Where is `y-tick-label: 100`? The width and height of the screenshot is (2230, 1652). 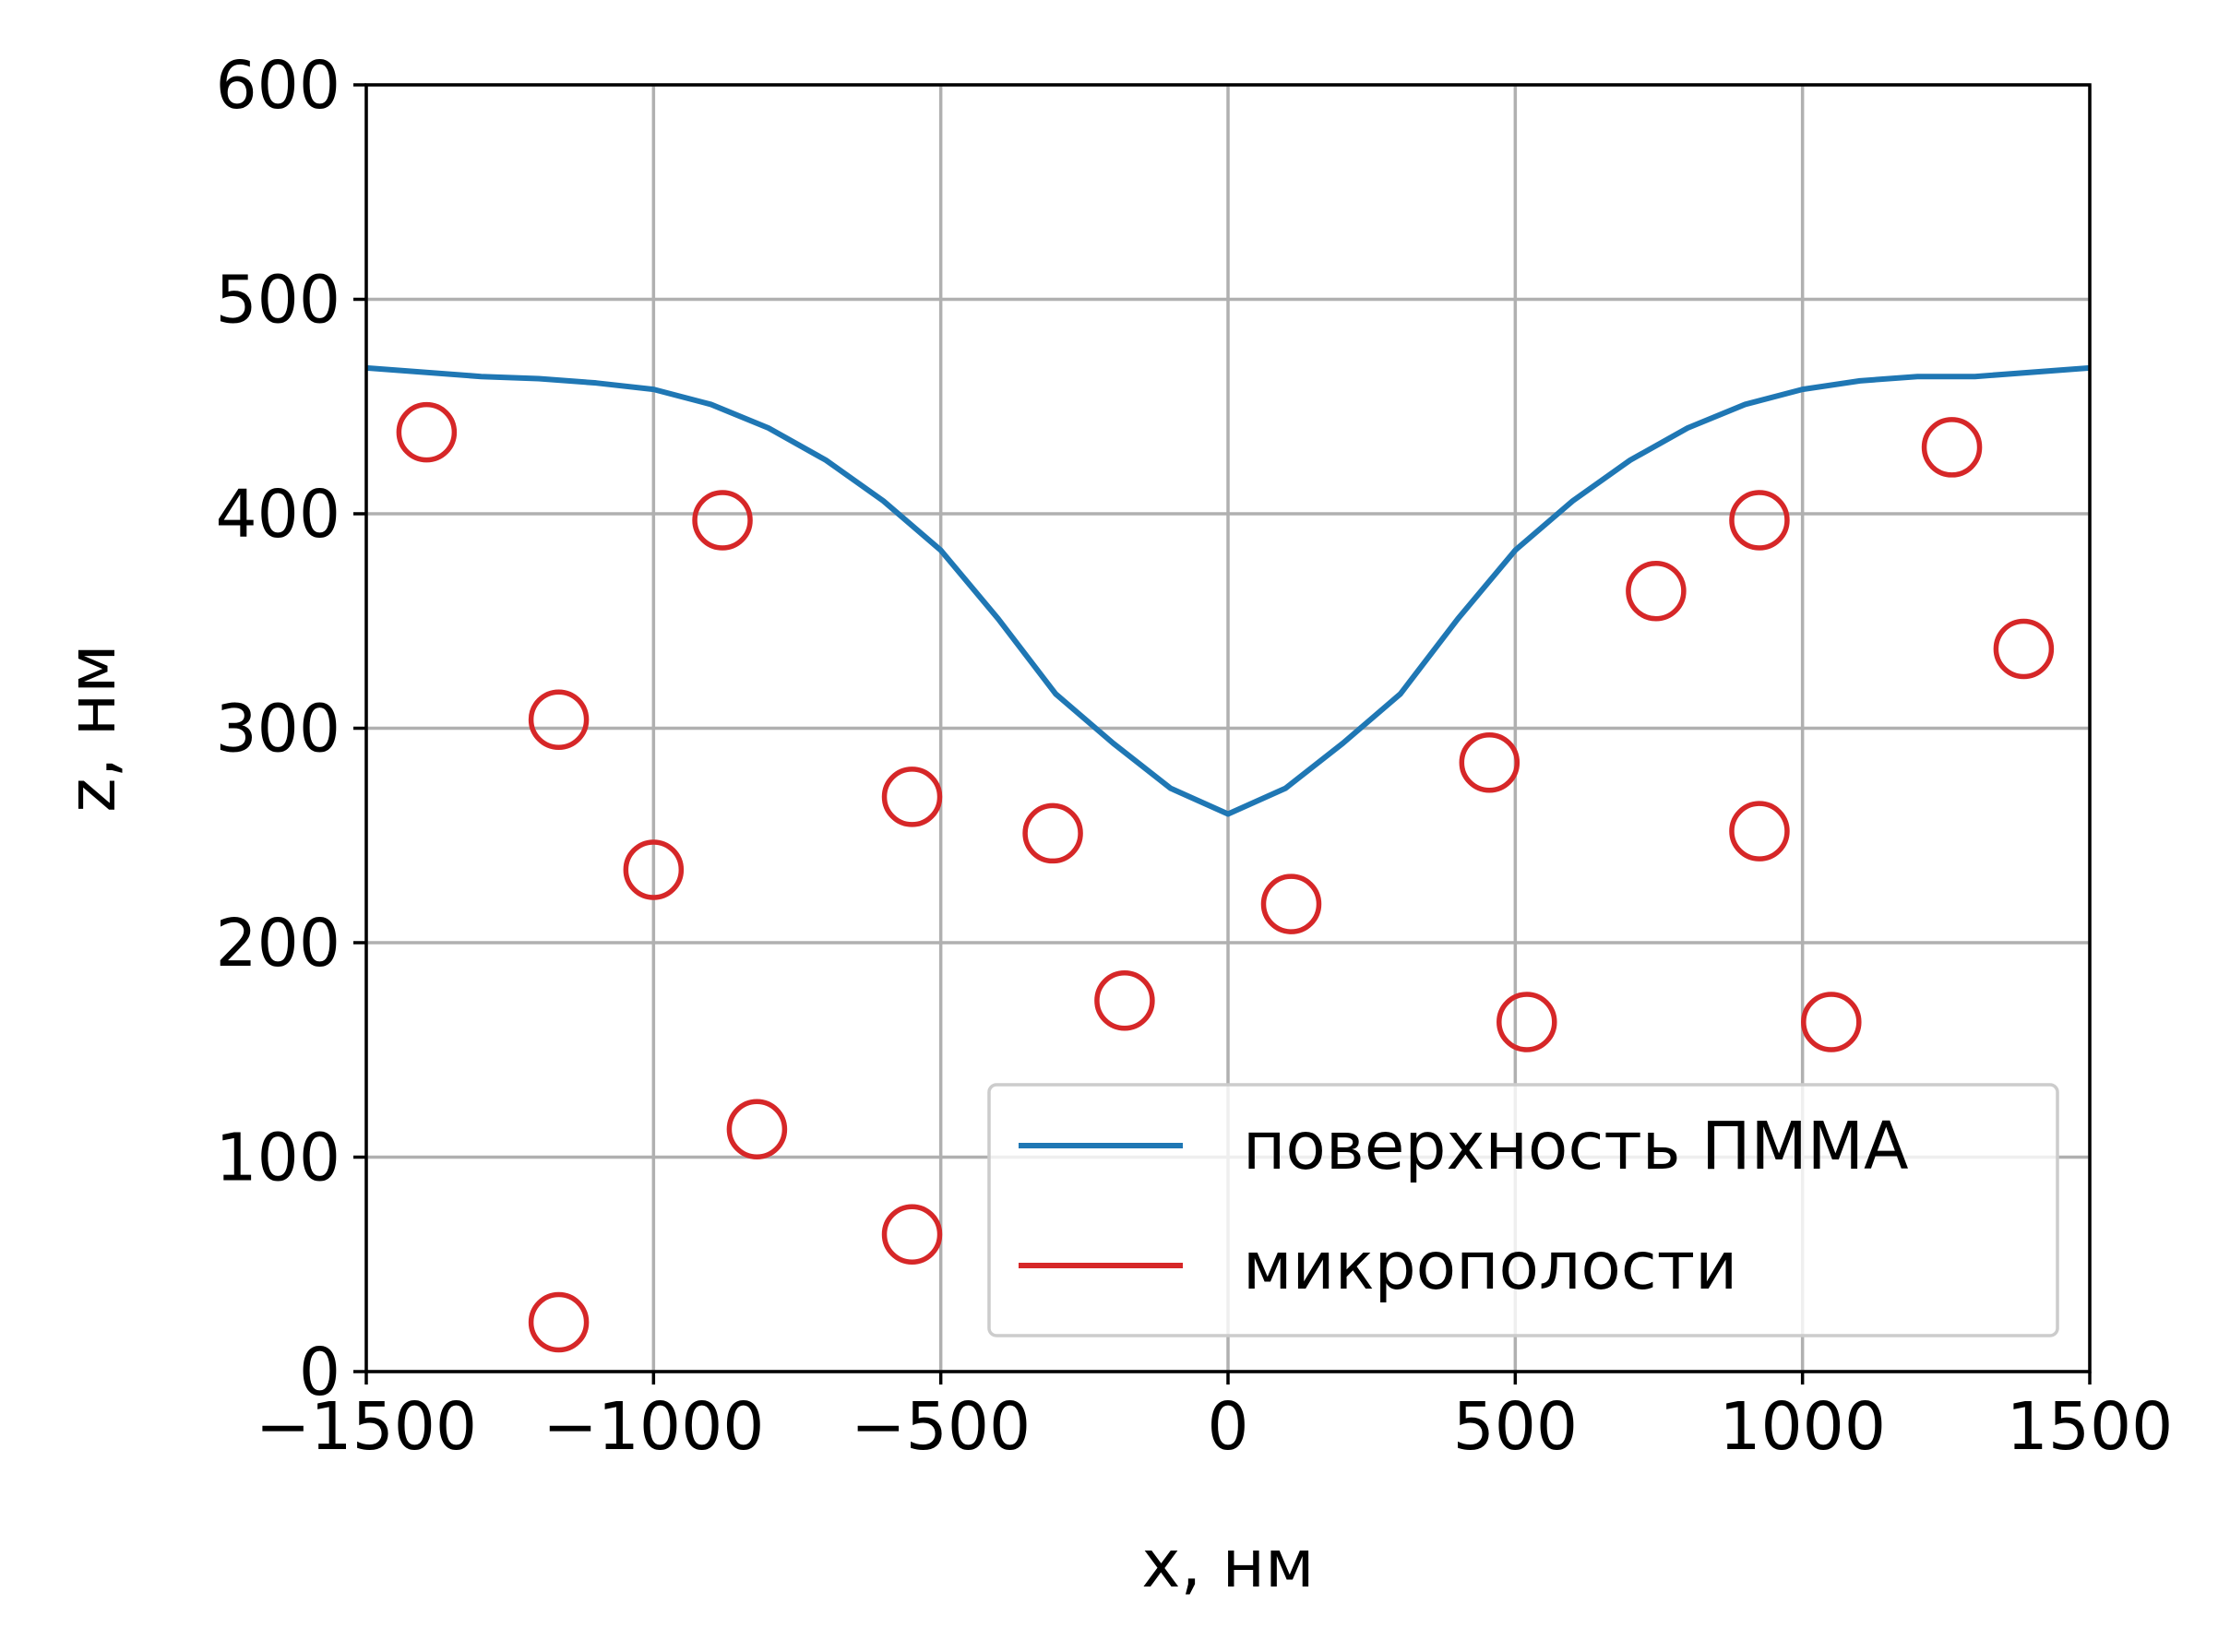
y-tick-label: 100 is located at coordinates (277, 1158).